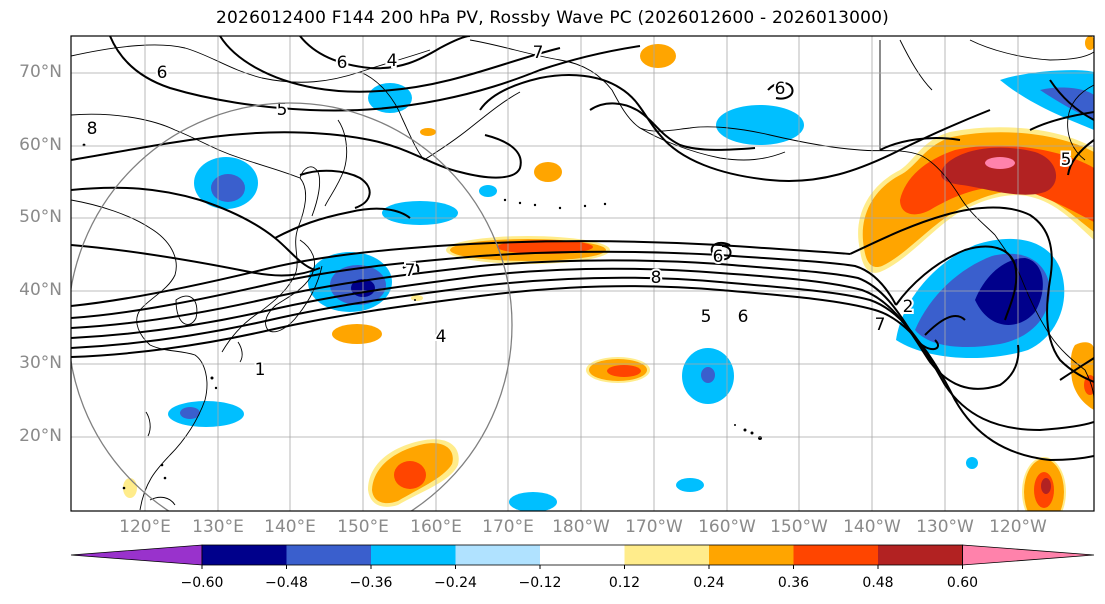 This screenshot has width=1105, height=604. I want to click on lon-label: 170°E, so click(508, 527).